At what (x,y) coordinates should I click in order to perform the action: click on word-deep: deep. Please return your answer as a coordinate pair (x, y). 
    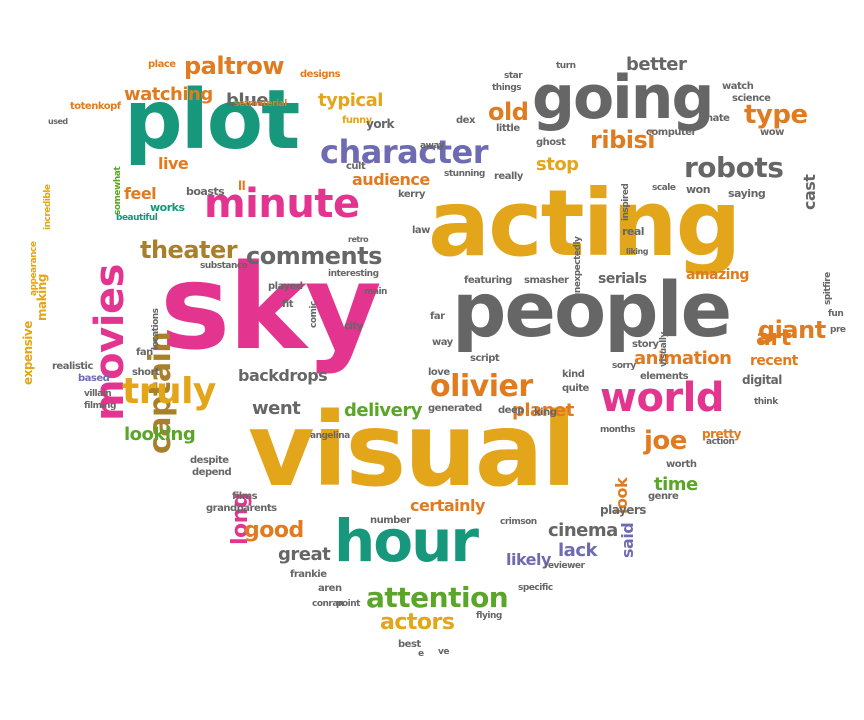
    Looking at the image, I should click on (511, 410).